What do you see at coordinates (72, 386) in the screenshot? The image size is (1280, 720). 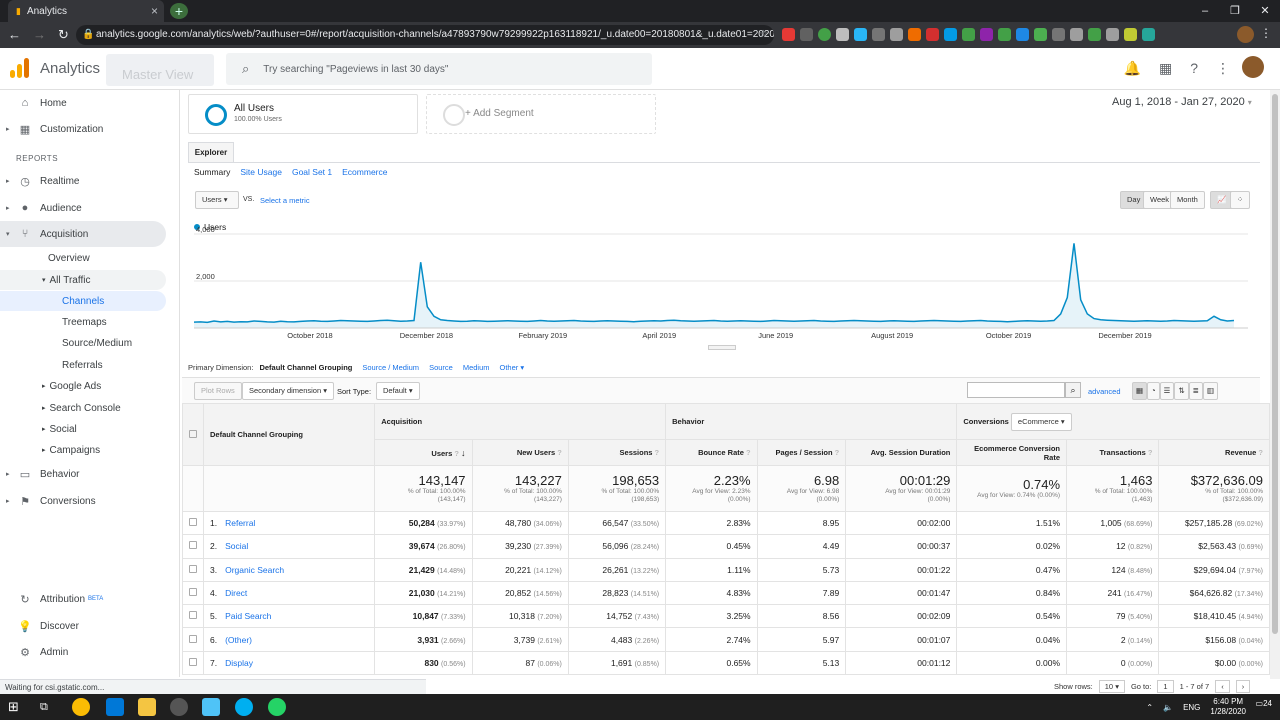 I see `sidebar-item-google-ads: ▸ Google Ads` at bounding box center [72, 386].